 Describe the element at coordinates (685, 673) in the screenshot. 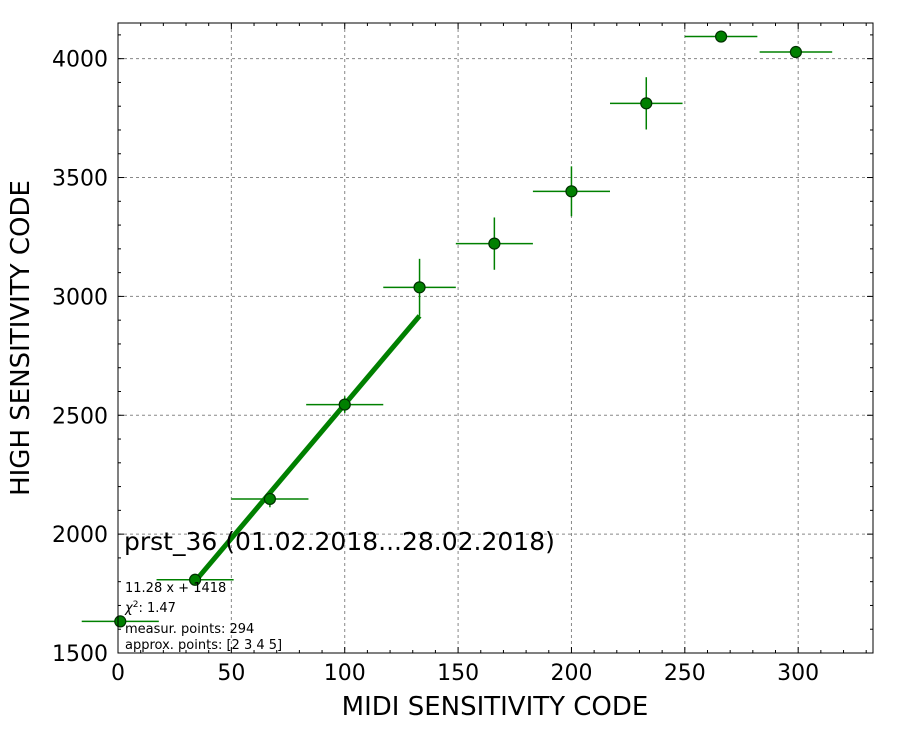

I see `x-tick-label: 250` at that location.